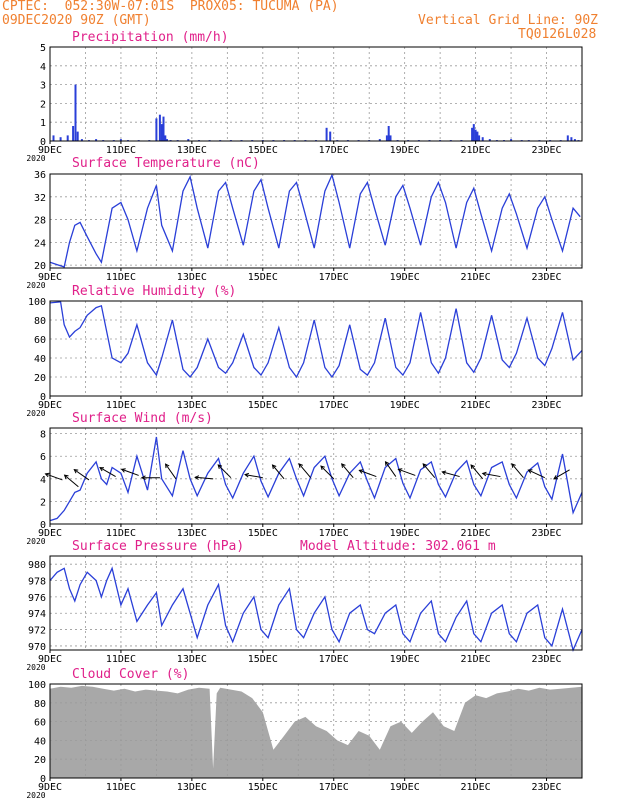 This screenshot has width=618, height=800. What do you see at coordinates (43, 435) in the screenshot?
I see `y-tick-label: 8` at bounding box center [43, 435].